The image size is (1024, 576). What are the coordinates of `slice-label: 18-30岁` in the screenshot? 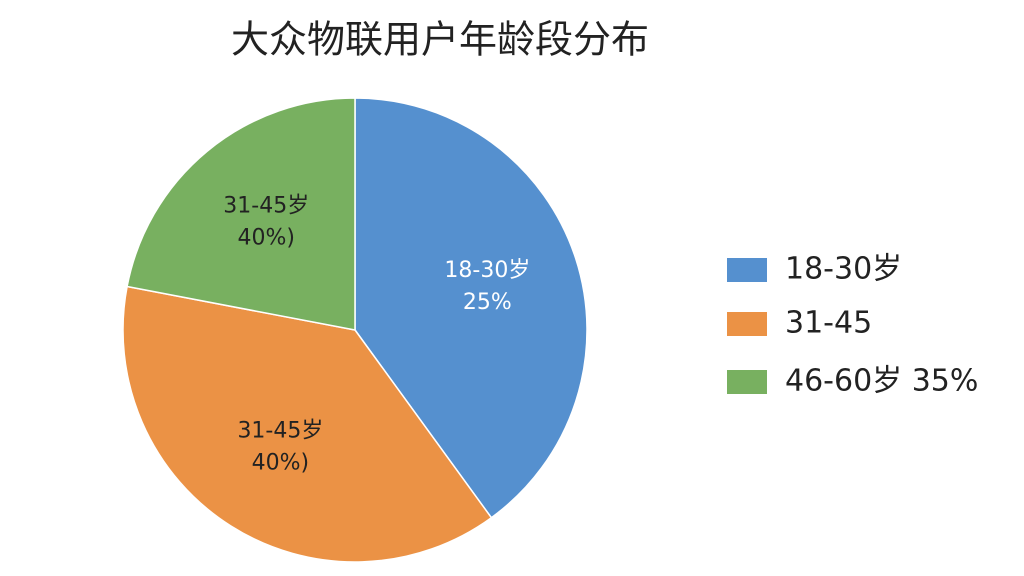 It's located at (487, 270).